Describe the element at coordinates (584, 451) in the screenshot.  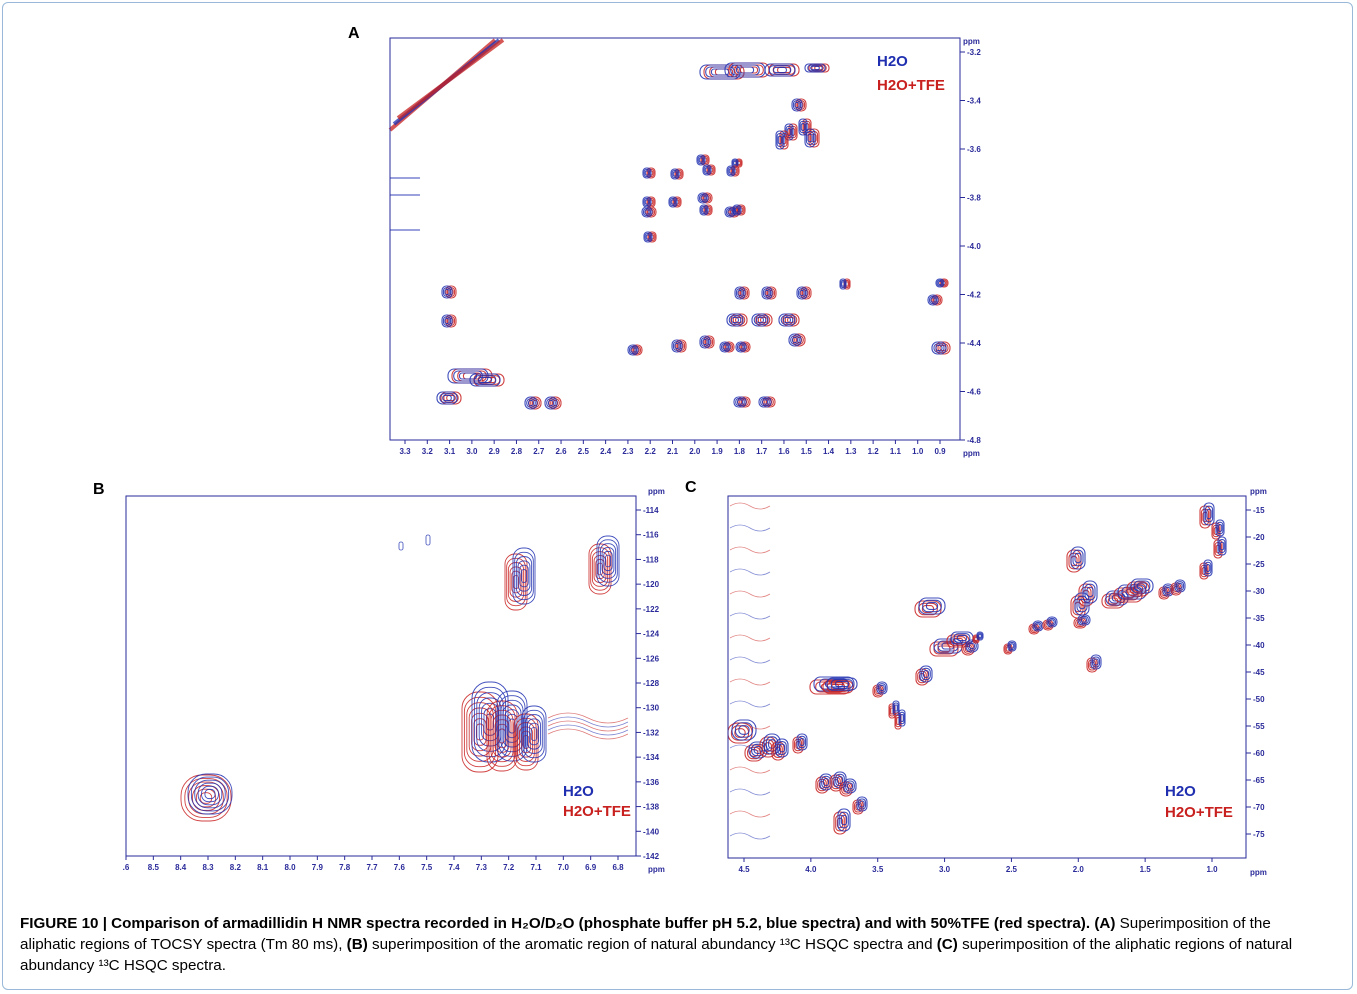
I see `x-tick-label: 2.5` at that location.